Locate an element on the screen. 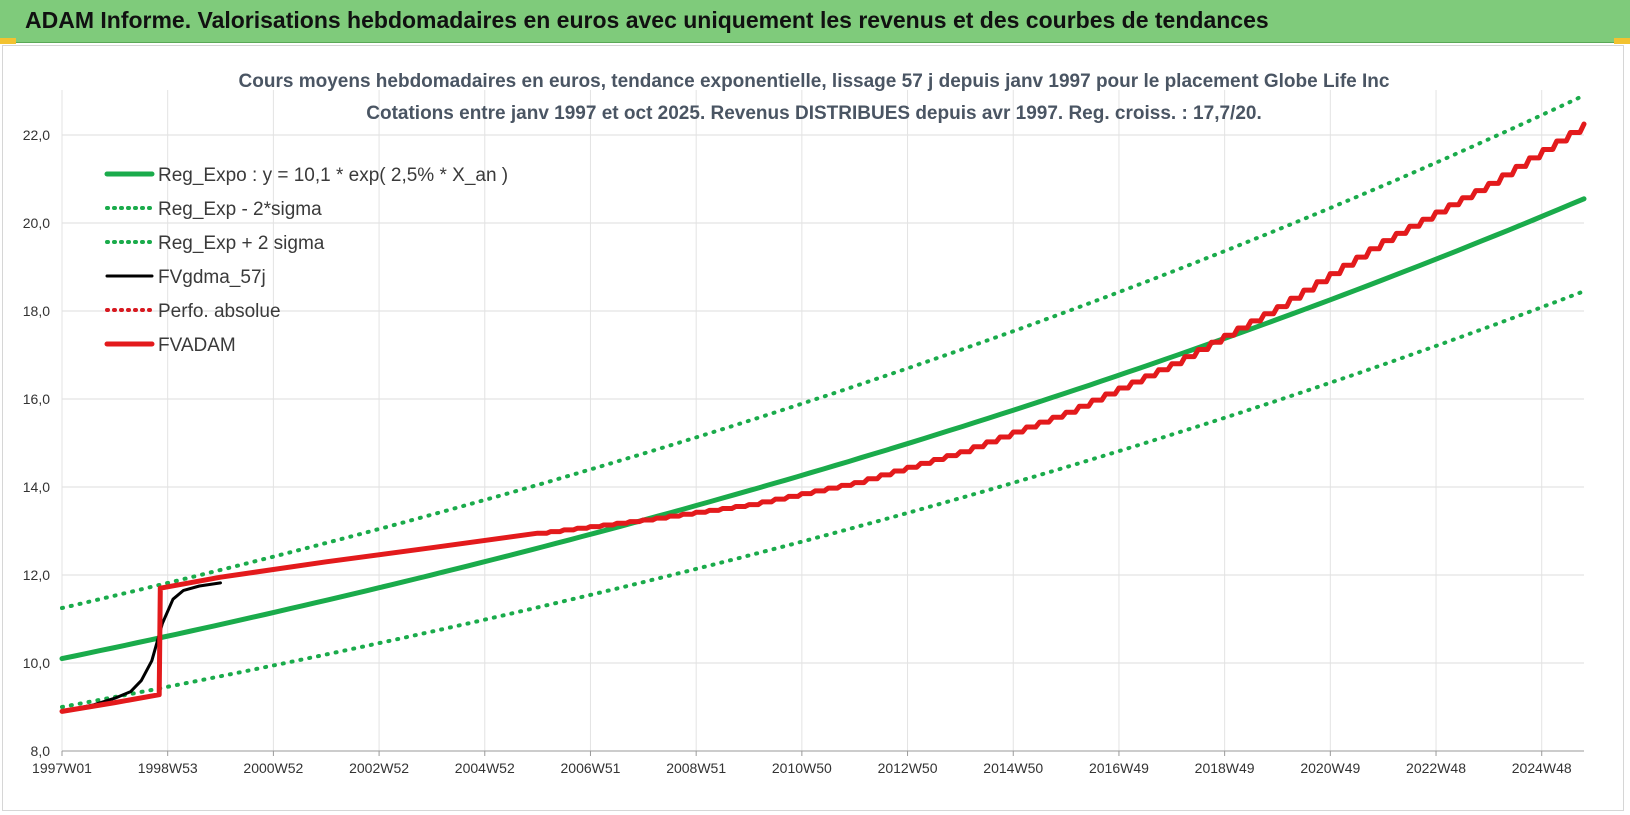 The width and height of the screenshot is (1630, 815). x-tick-label: 2014W50 is located at coordinates (1013, 768).